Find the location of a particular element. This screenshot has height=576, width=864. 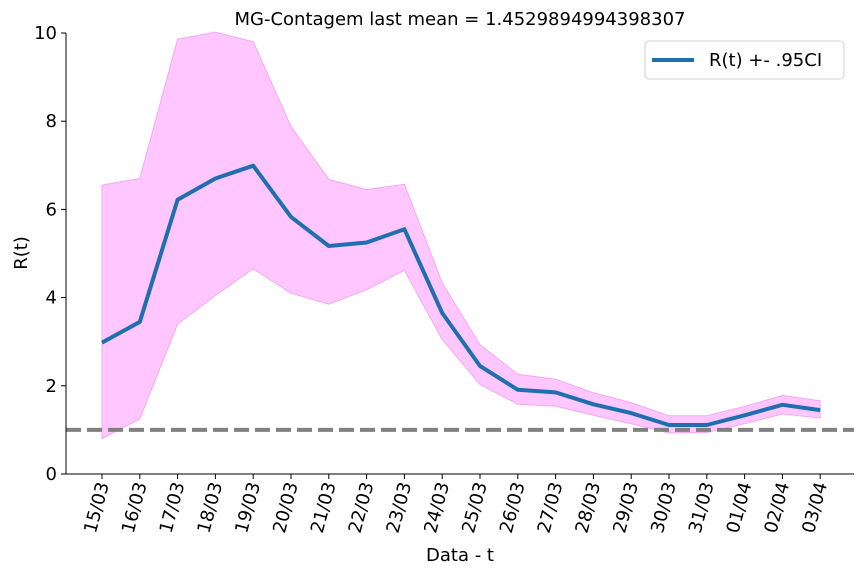

x-tick-label: 21/03 is located at coordinates (324, 508).